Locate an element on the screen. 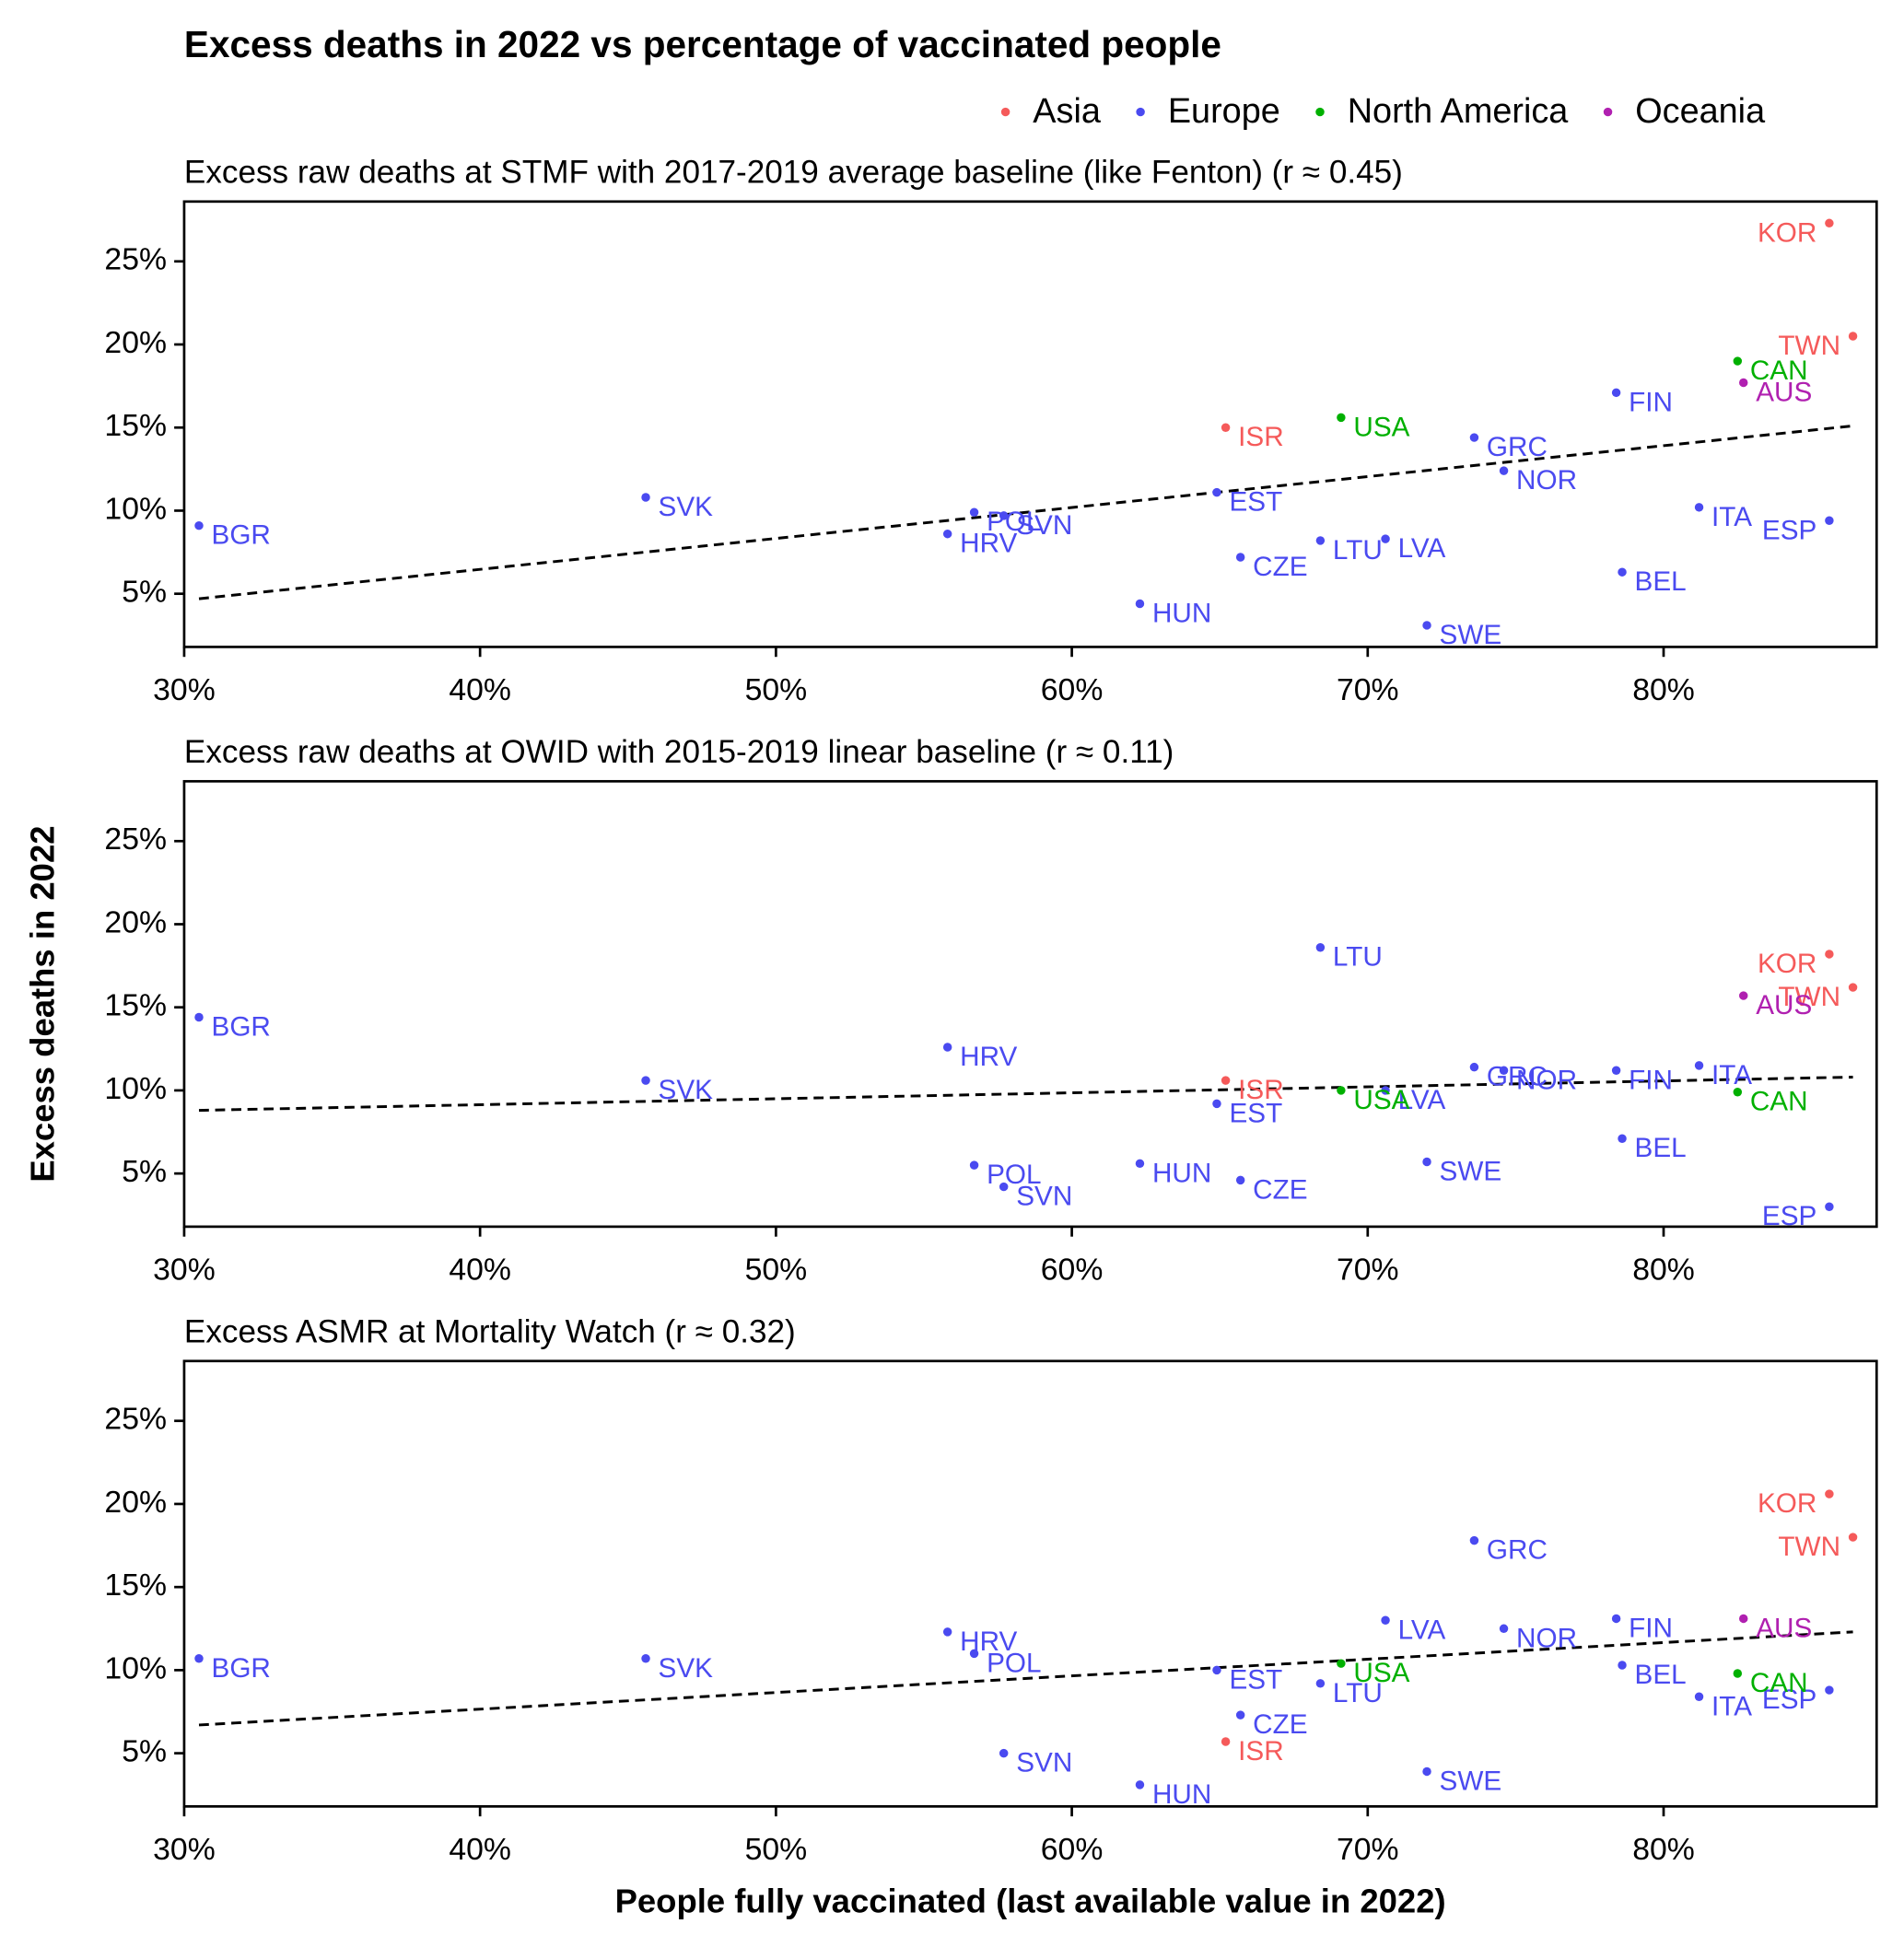  x-tick-label: 40% is located at coordinates (480, 1849).